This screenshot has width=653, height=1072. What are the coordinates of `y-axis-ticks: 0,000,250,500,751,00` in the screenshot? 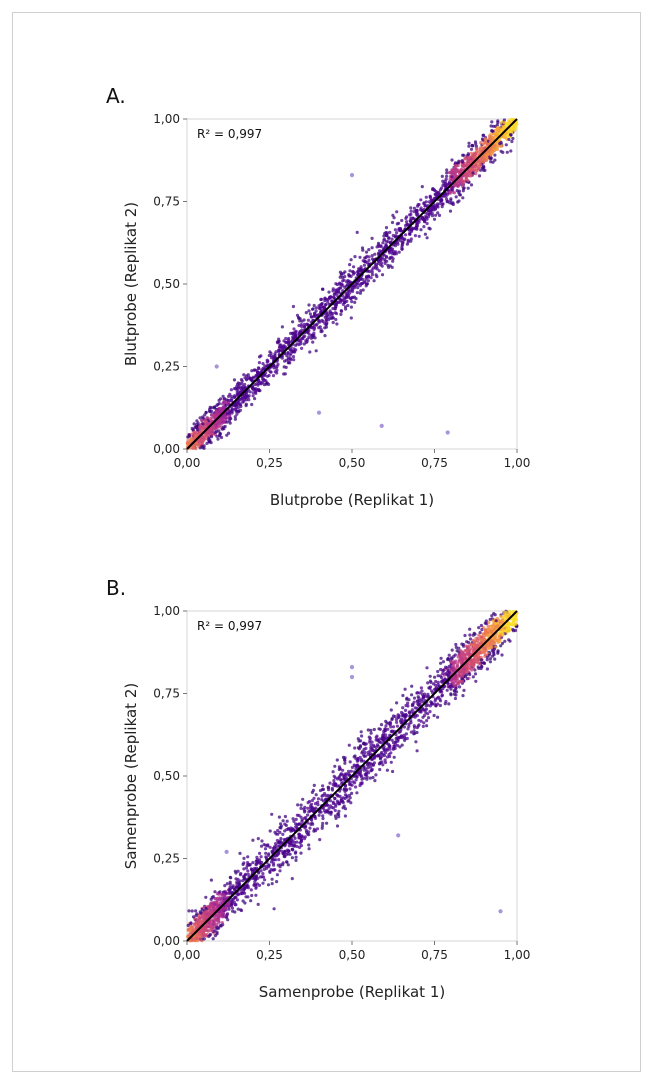 It's located at (170, 284).